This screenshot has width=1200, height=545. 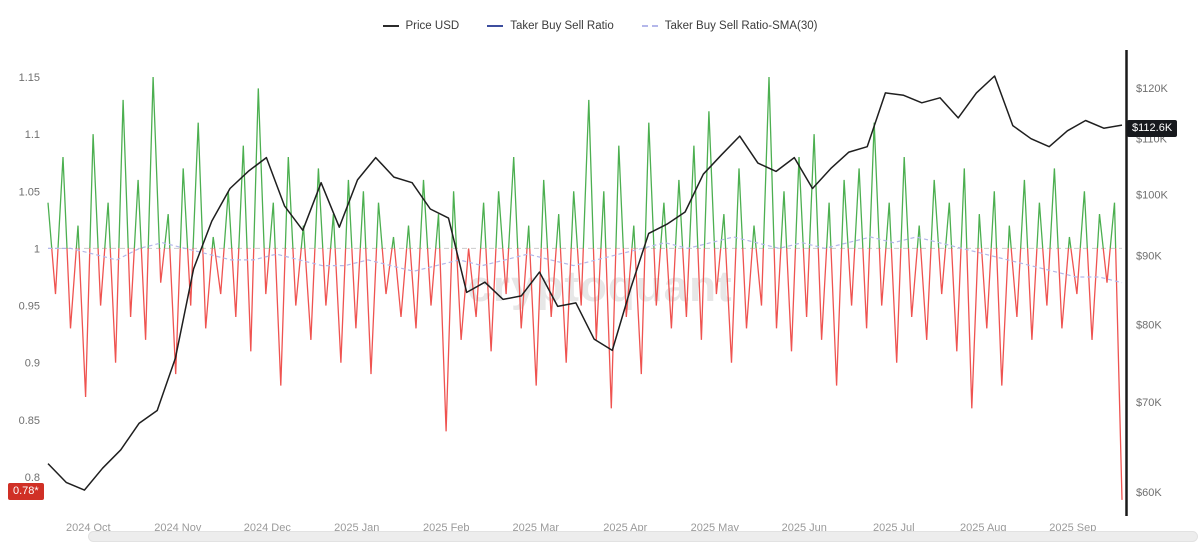 I want to click on right-axis-tick: $100K, so click(x=1152, y=195).